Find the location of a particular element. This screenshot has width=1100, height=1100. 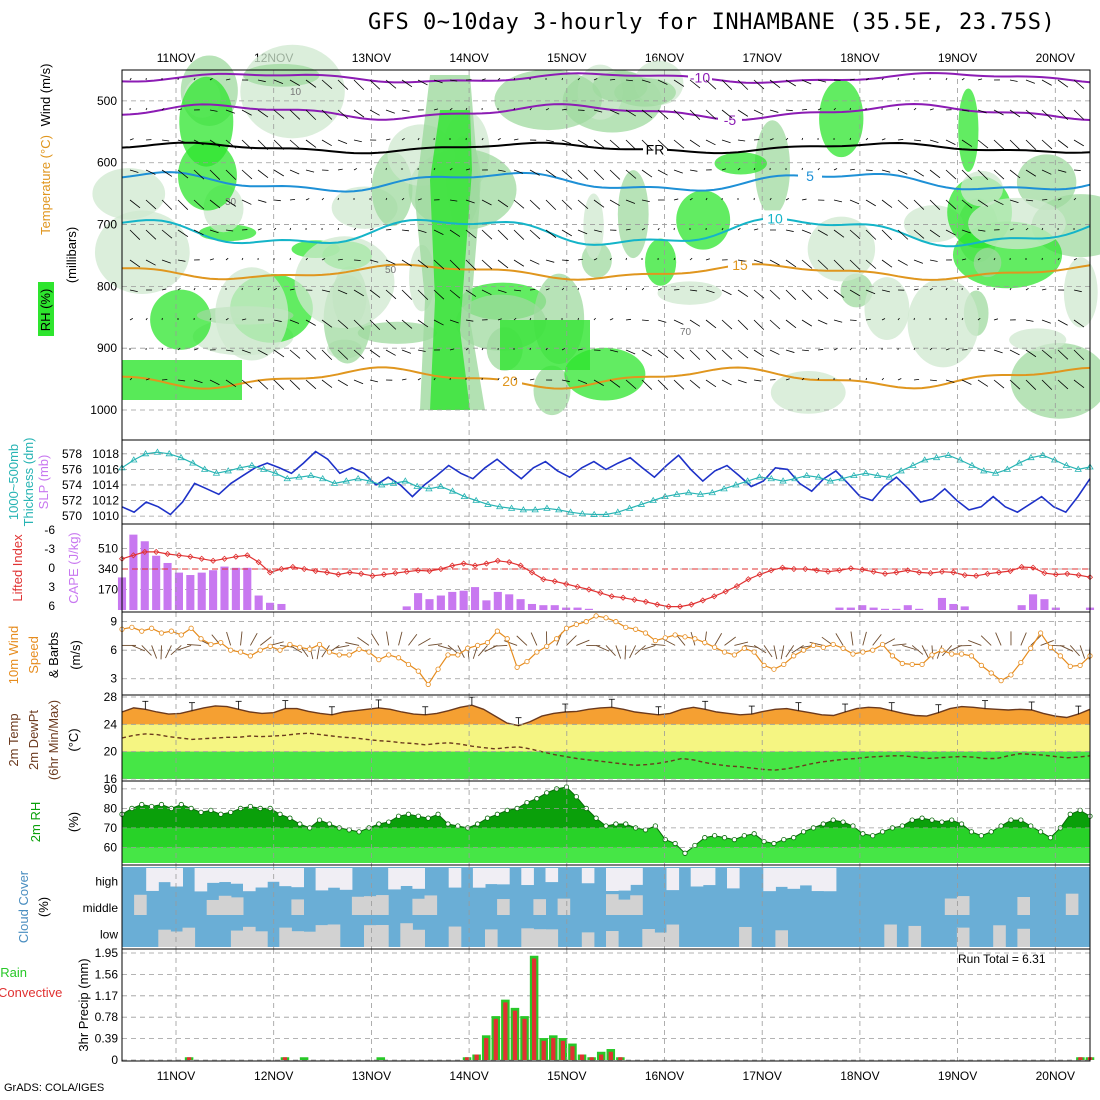

precip-total-bar is located at coordinates (304, 1058).